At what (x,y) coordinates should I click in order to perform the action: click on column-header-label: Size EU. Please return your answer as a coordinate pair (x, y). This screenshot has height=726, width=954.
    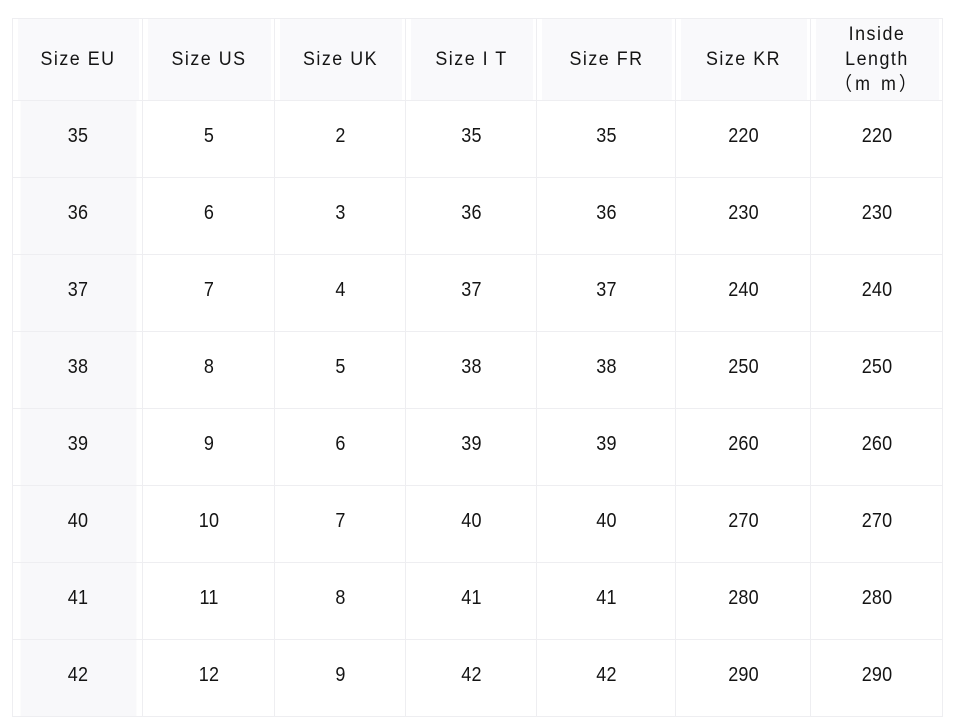
    Looking at the image, I should click on (77, 59).